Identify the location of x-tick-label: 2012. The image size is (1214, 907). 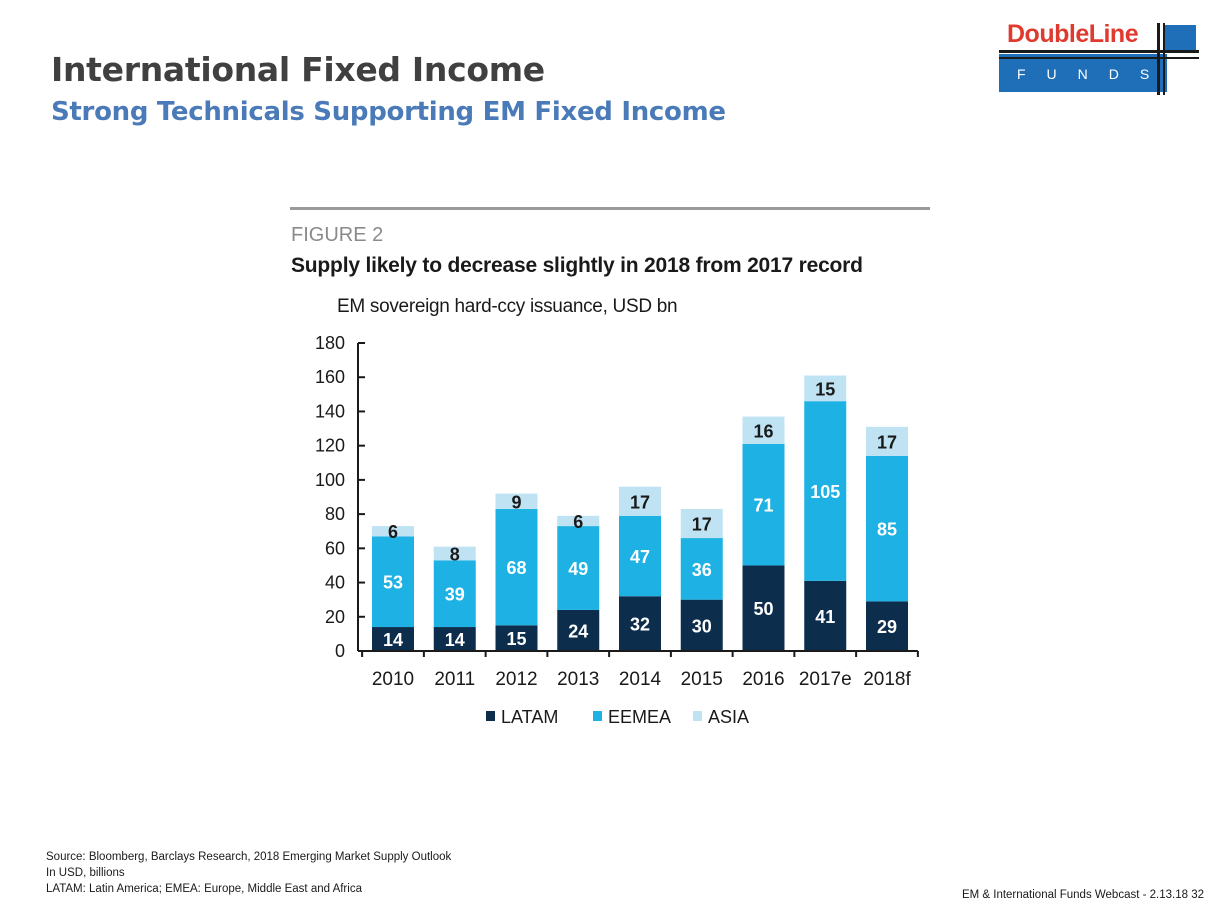
(516, 679).